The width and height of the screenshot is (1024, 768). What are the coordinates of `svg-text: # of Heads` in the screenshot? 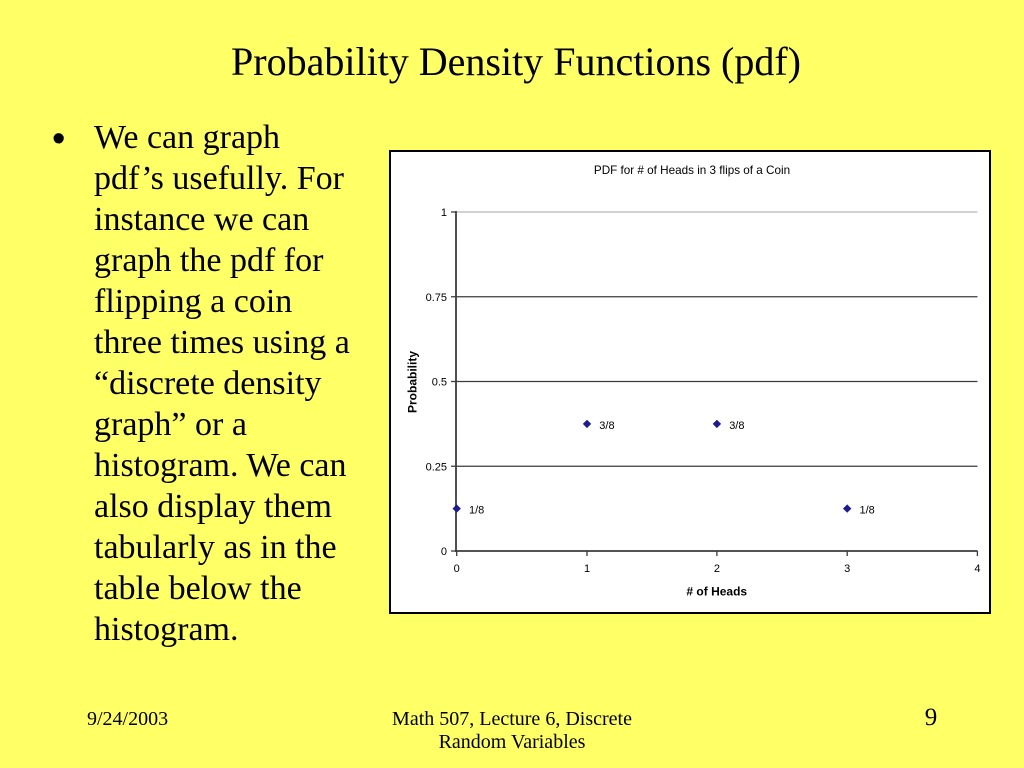 It's located at (716, 592).